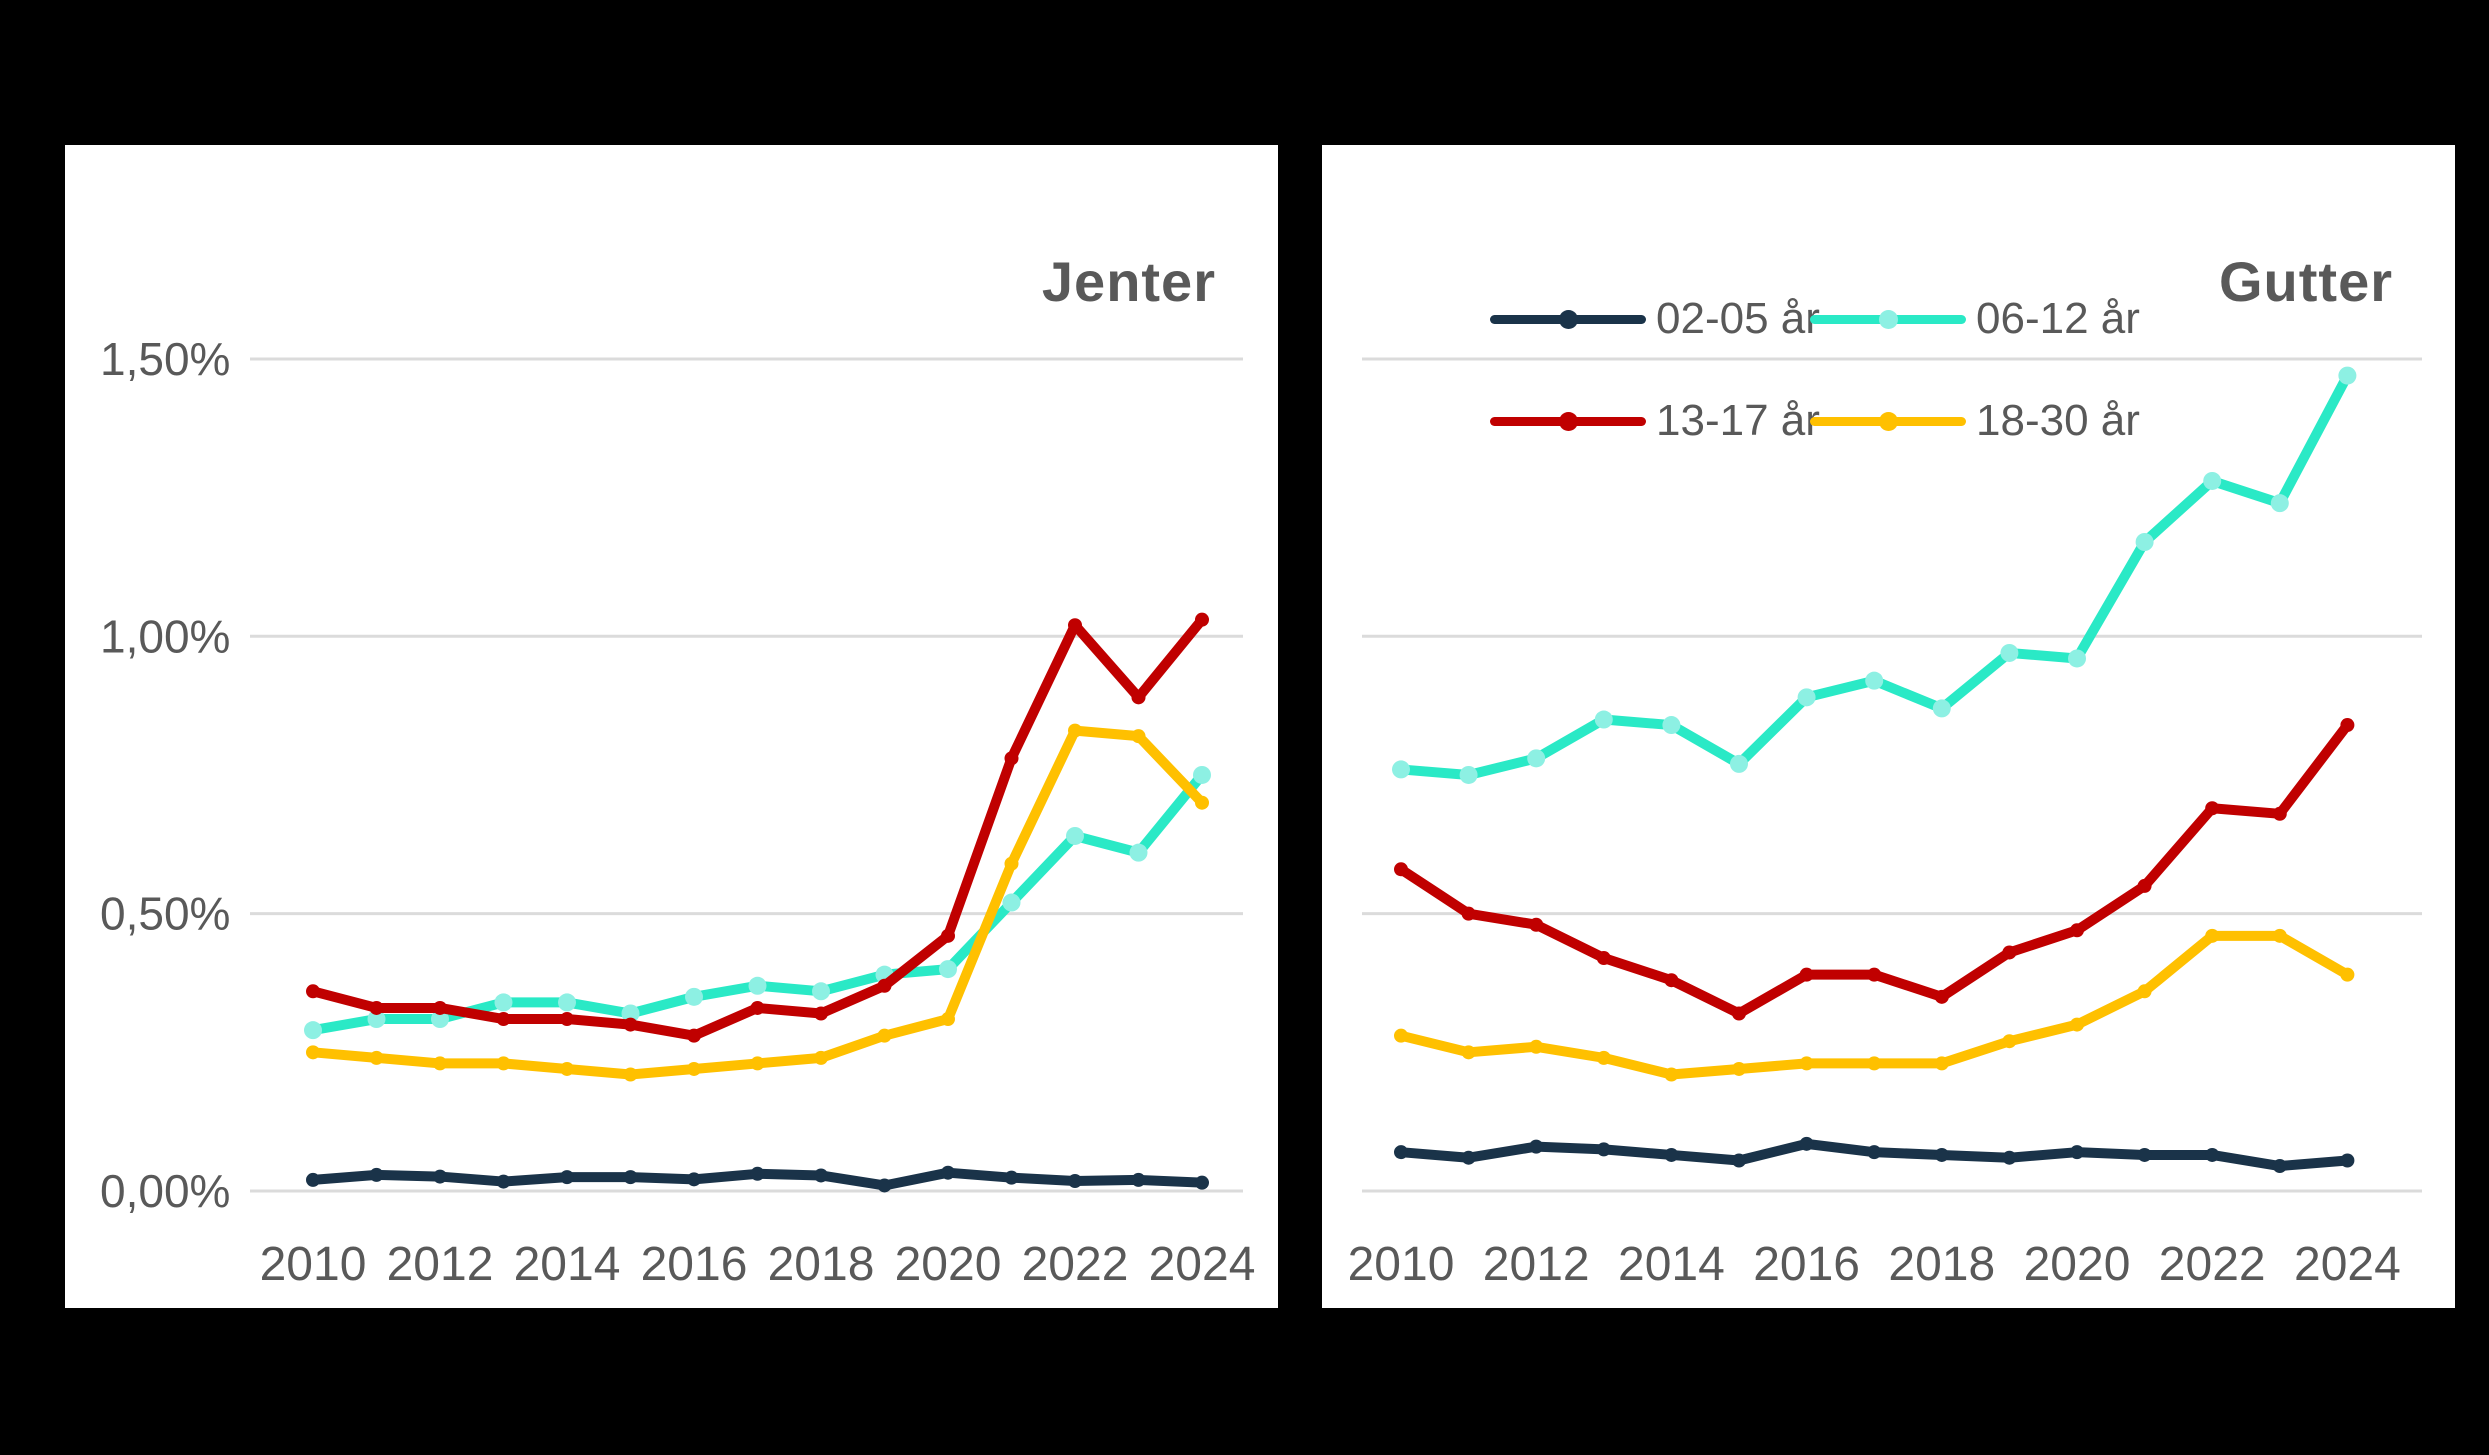  Describe the element at coordinates (165, 636) in the screenshot. I see `y-tick-label: 1,00%` at that location.